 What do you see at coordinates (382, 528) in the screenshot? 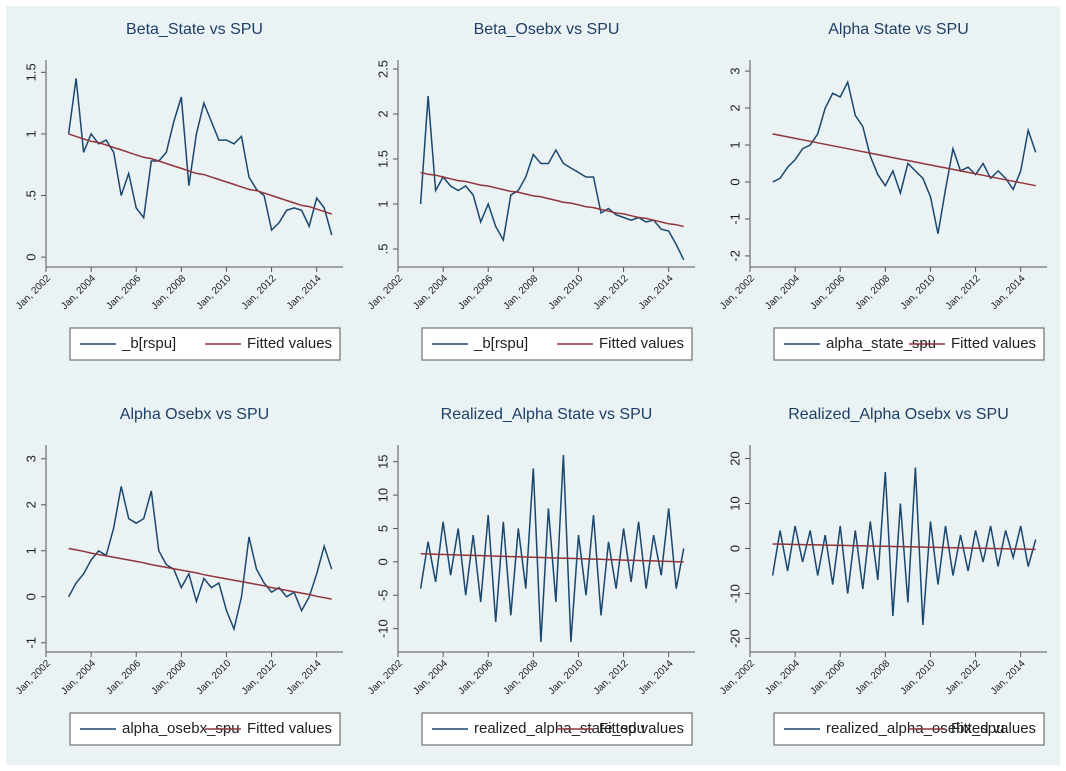
I see `y-tick-label: 5` at bounding box center [382, 528].